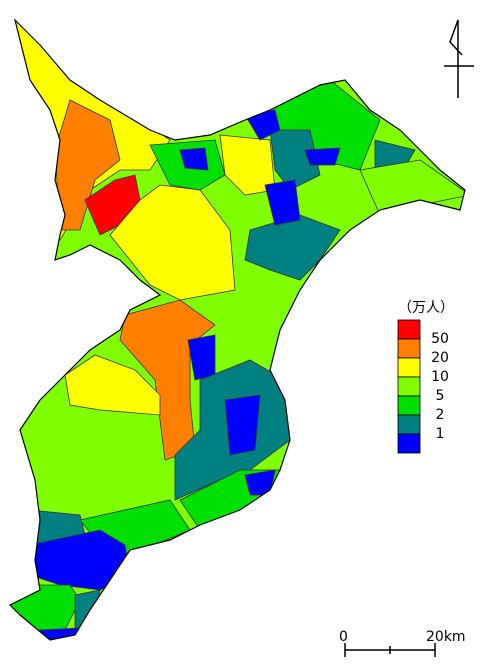  What do you see at coordinates (446, 637) in the screenshot?
I see `scale-end: 20km` at bounding box center [446, 637].